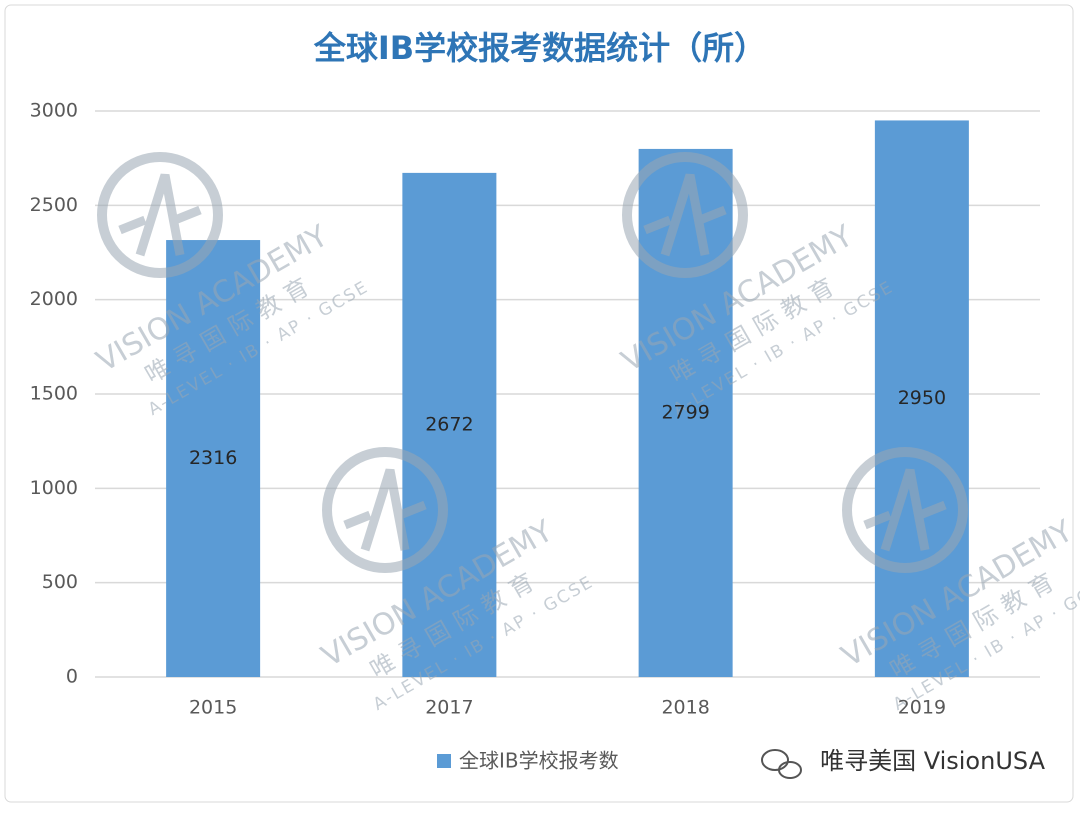 This screenshot has width=1080, height=813. I want to click on x-tick-label: 2018, so click(685, 708).